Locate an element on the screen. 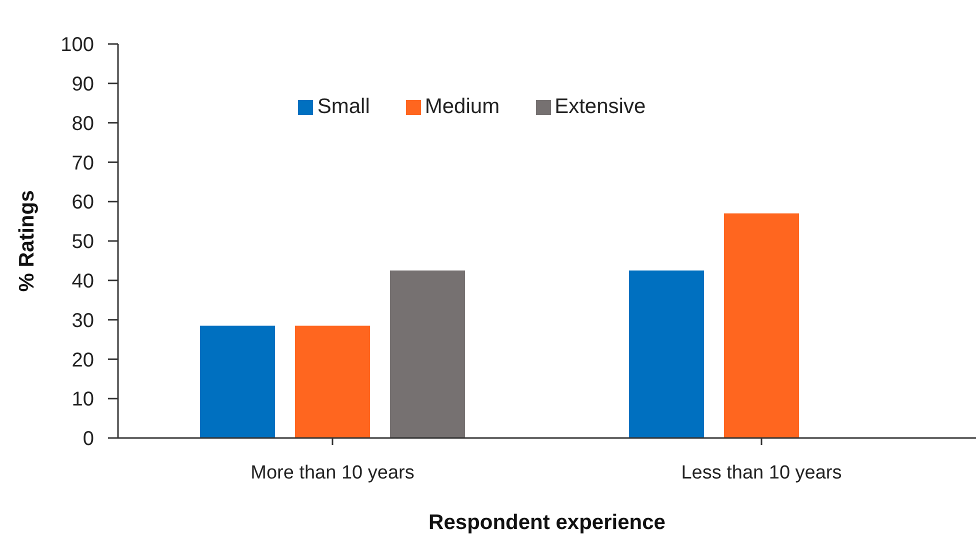 The height and width of the screenshot is (538, 976). y-tick-label: 60 is located at coordinates (83, 203).